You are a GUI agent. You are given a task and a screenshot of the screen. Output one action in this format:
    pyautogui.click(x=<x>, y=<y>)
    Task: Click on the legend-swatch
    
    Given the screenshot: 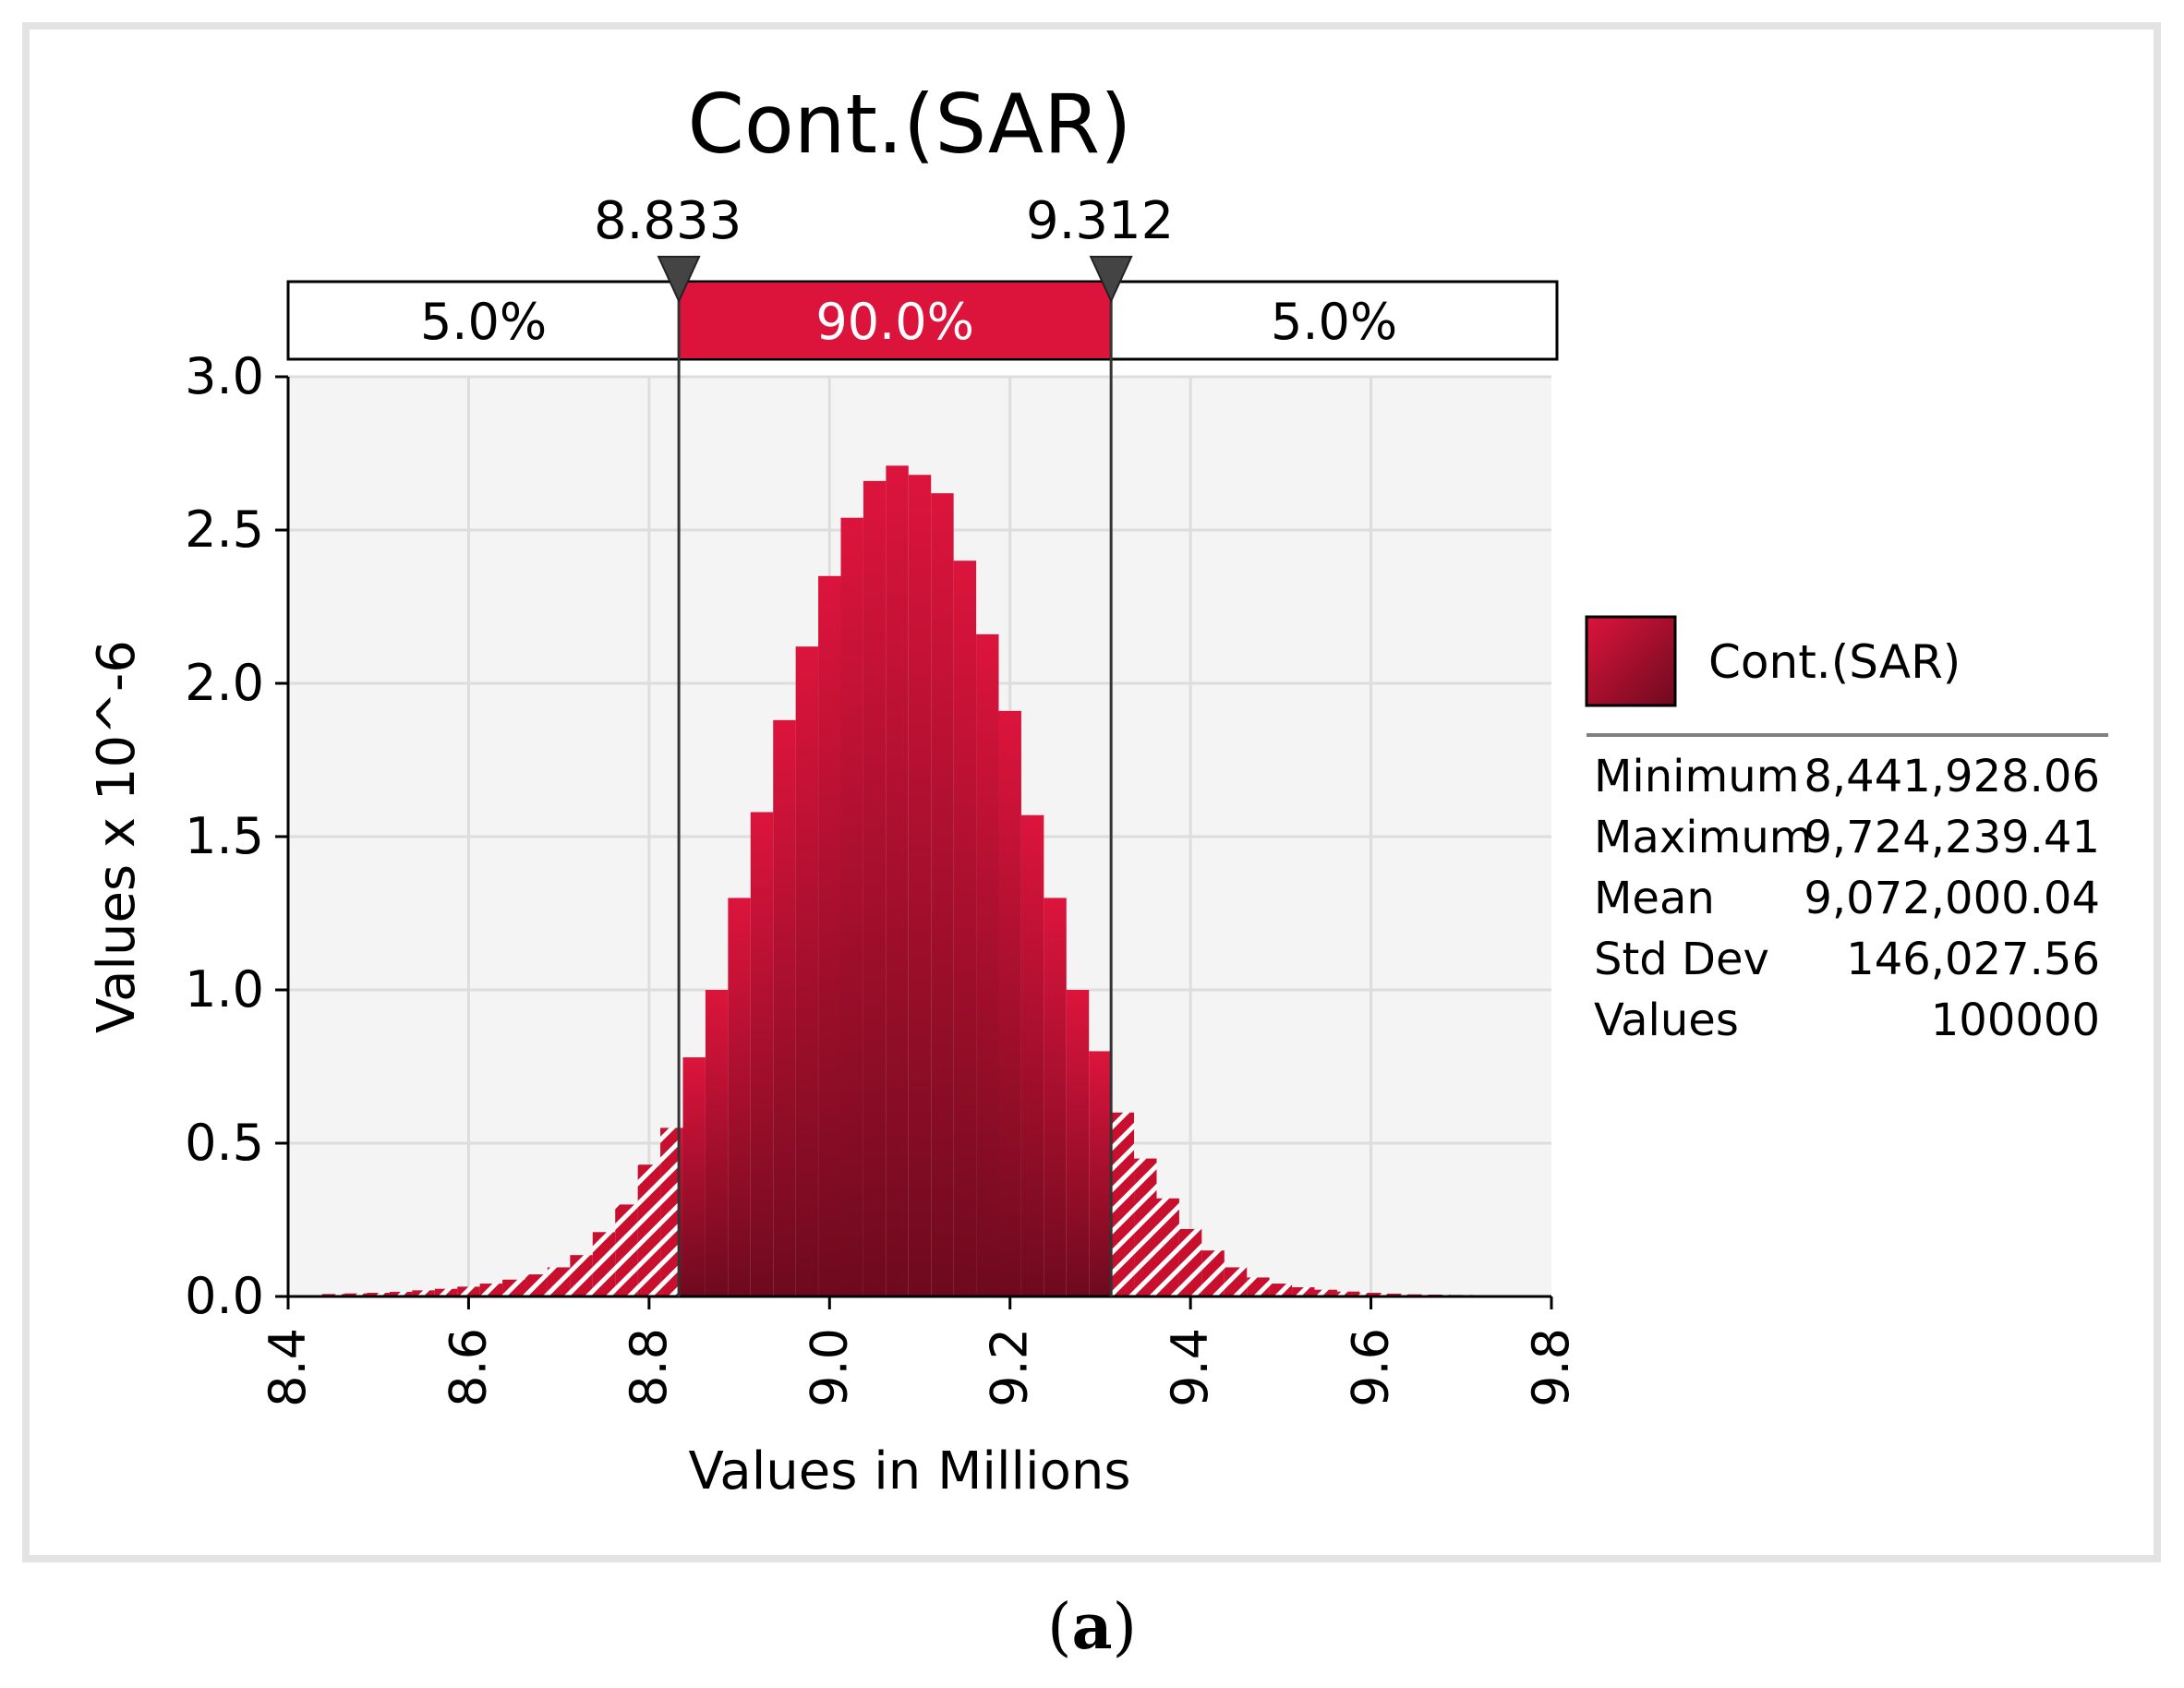 What is the action you would take?
    pyautogui.click(x=1631, y=661)
    